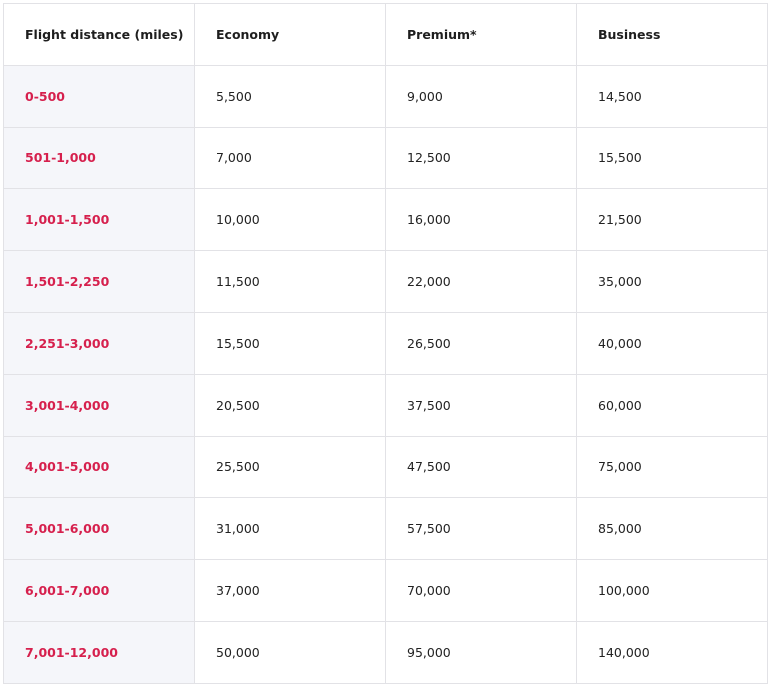 This screenshot has width=768, height=685. What do you see at coordinates (99, 96) in the screenshot?
I see `distance-cell: 0-500` at bounding box center [99, 96].